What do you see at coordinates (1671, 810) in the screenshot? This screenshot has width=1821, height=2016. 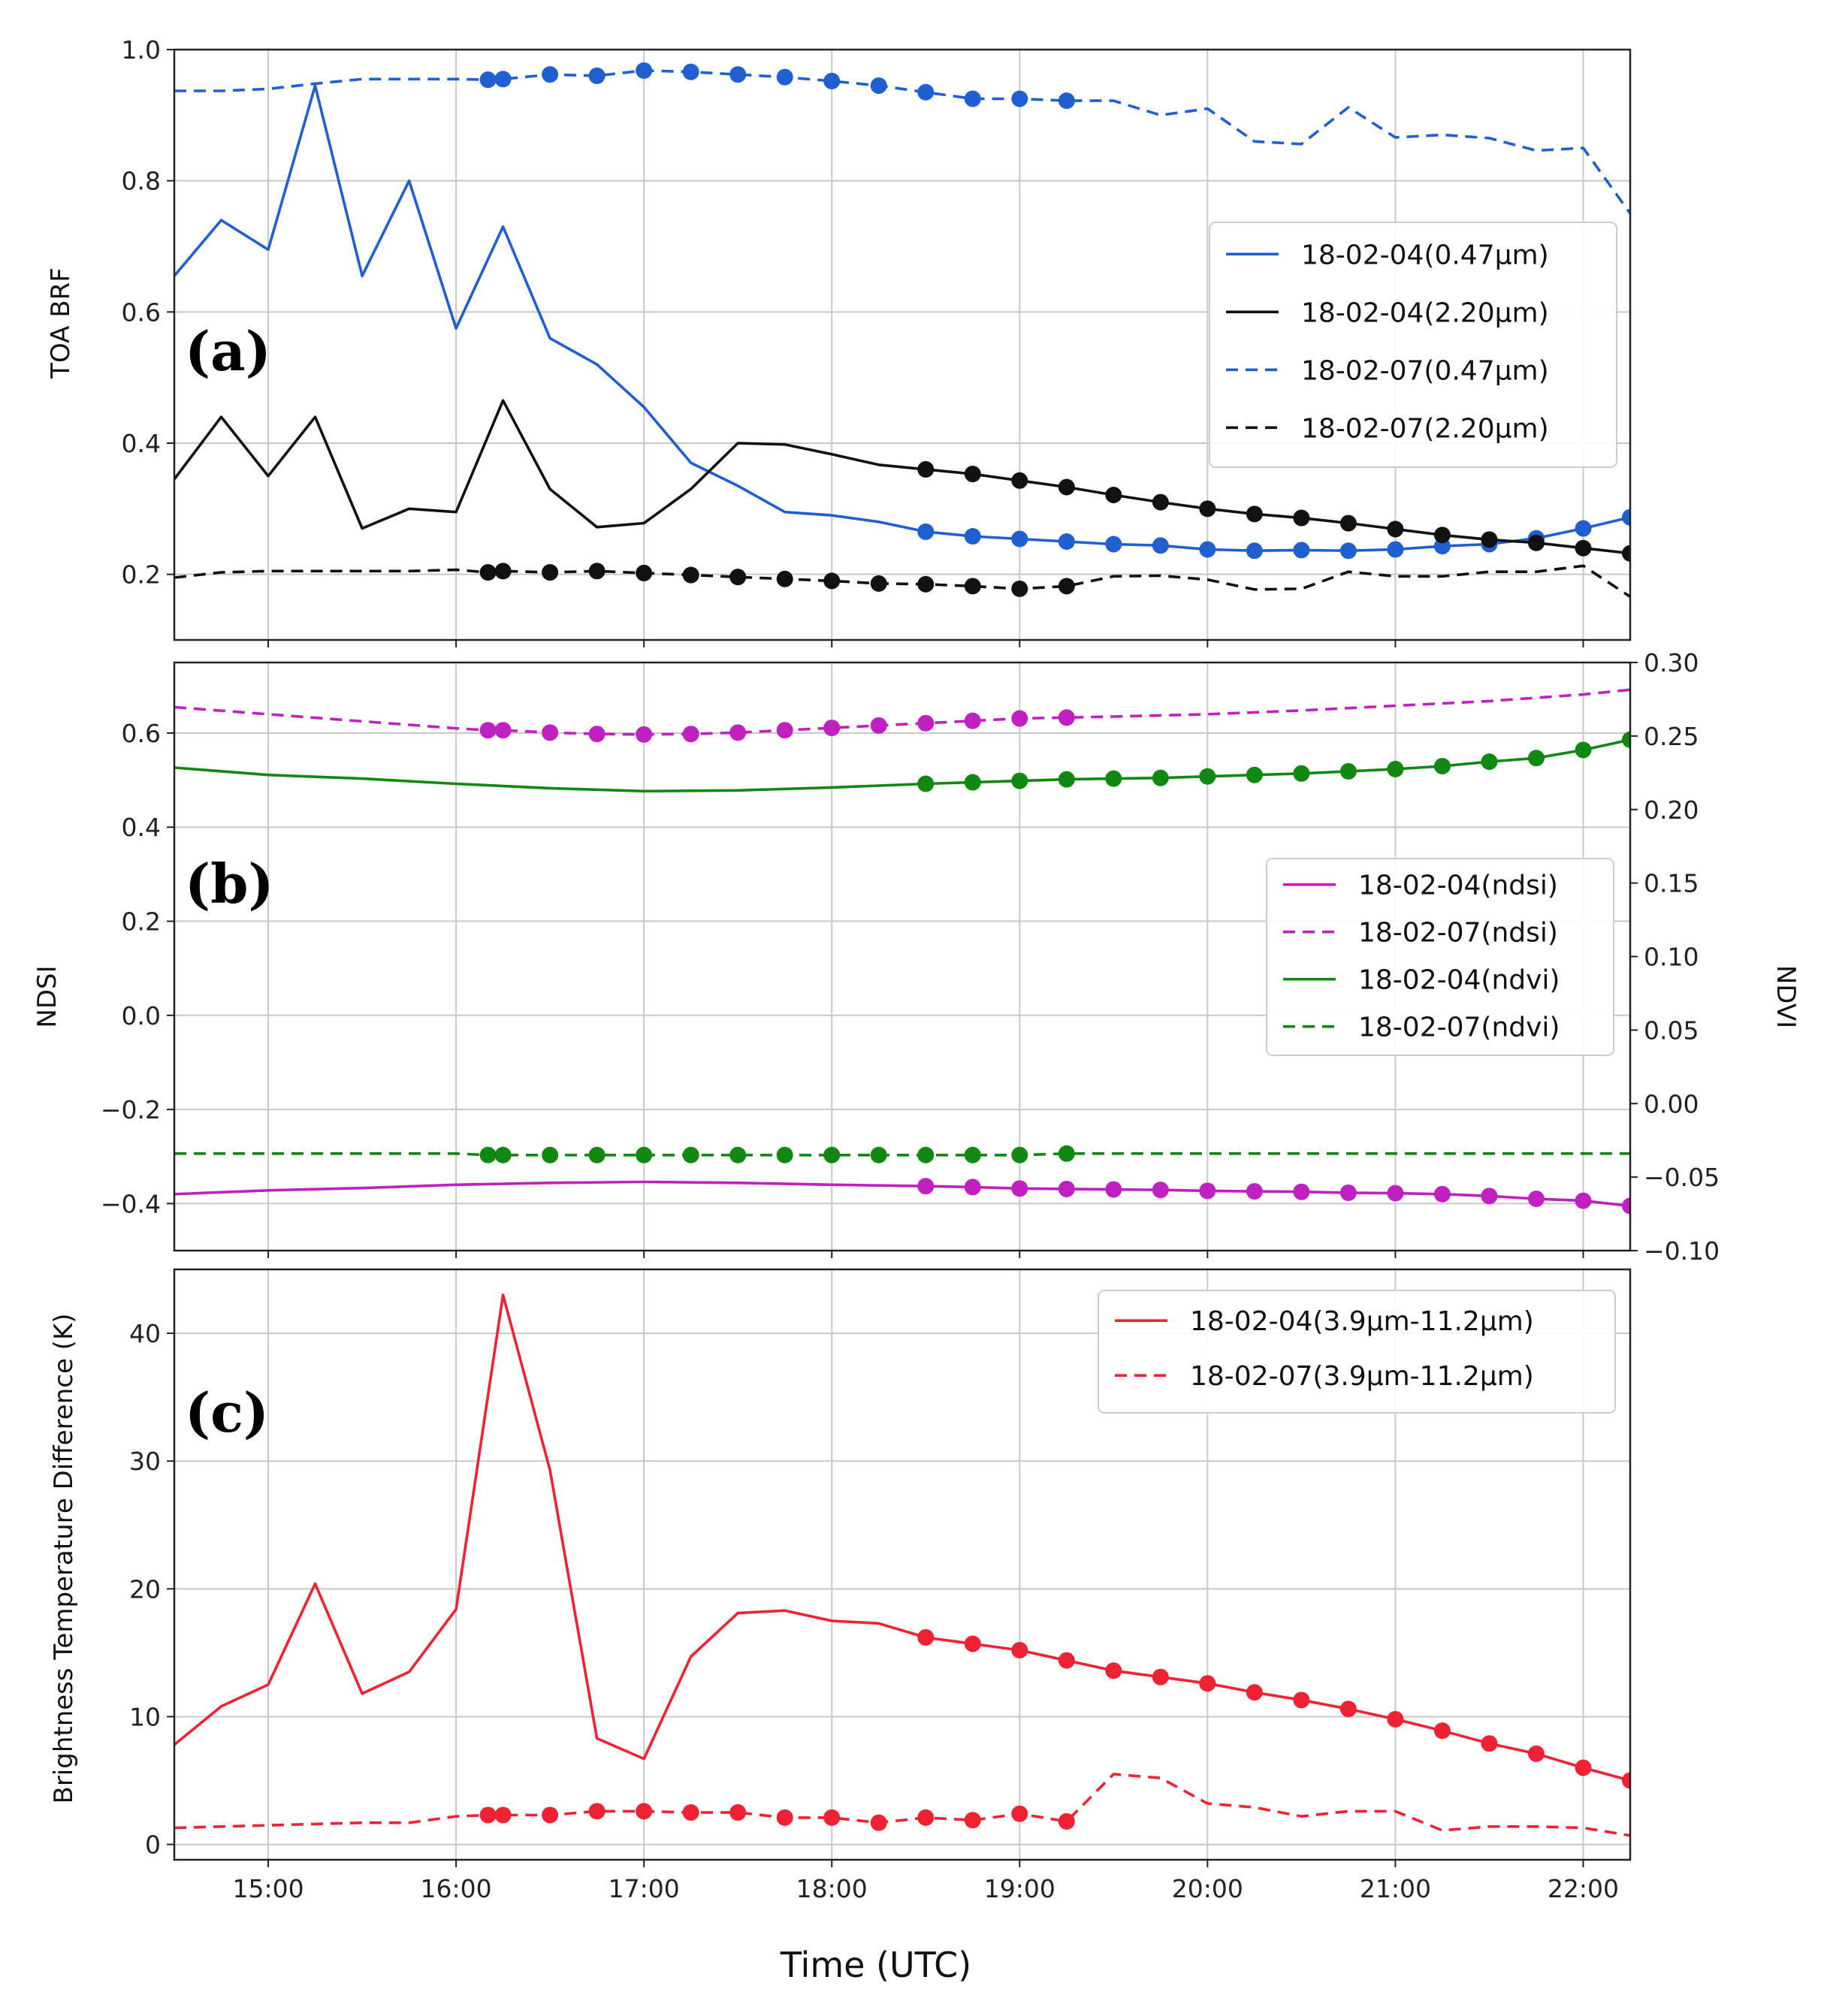 I see `panel-b-ytick-right-label: 0.20` at bounding box center [1671, 810].